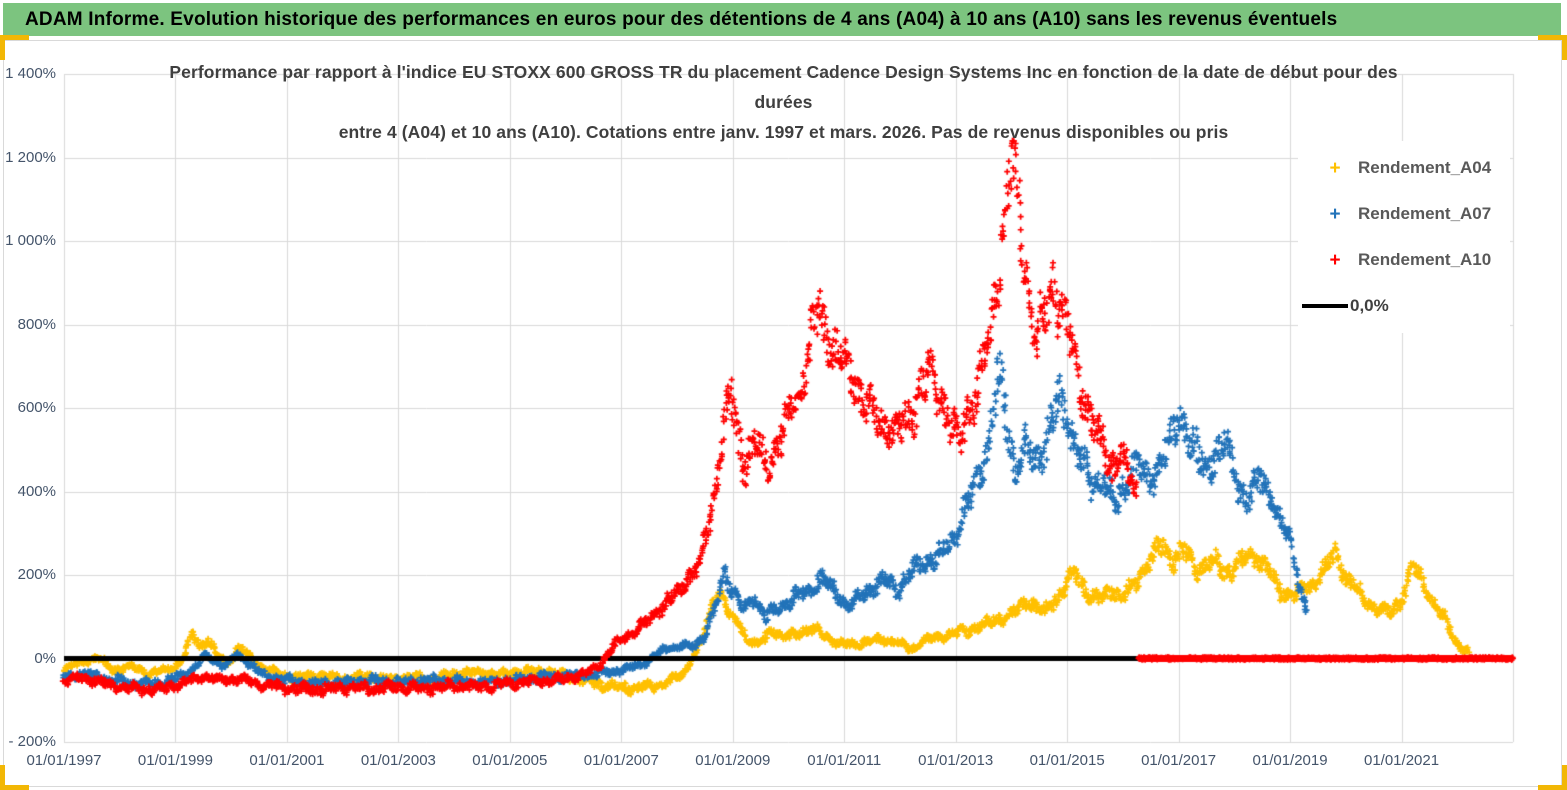 The height and width of the screenshot is (790, 1567). Describe the element at coordinates (32, 741) in the screenshot. I see `y-axis-label: - 200%` at that location.